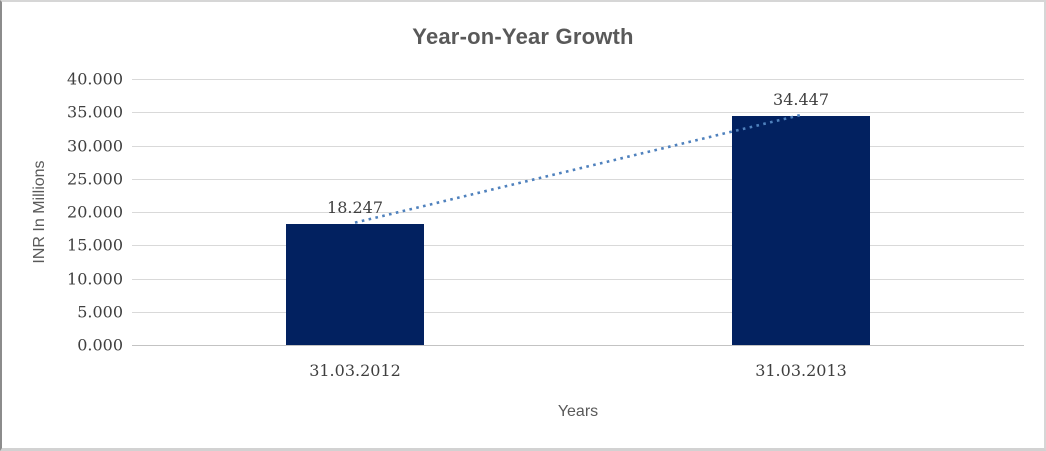  What do you see at coordinates (578, 345) in the screenshot?
I see `x-axis-line` at bounding box center [578, 345].